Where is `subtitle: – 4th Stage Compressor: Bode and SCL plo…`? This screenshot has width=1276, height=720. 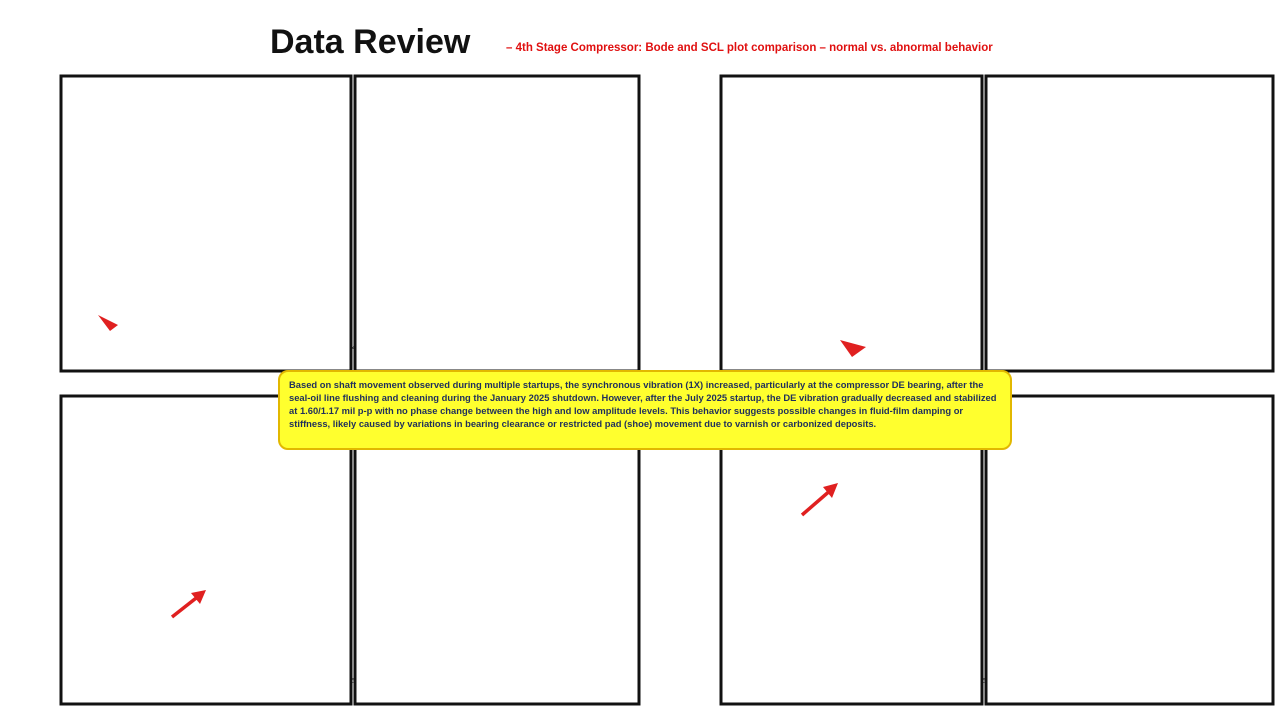
subtitle: – 4th Stage Compressor: Bode and SCL plo… is located at coordinates (749, 48).